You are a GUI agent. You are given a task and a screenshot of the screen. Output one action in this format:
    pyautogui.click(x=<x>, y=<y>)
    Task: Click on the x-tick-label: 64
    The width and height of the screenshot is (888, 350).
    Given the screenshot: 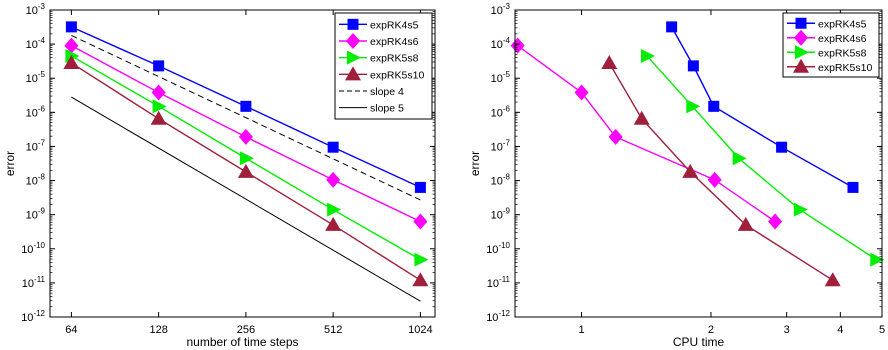 What is the action you would take?
    pyautogui.click(x=71, y=330)
    